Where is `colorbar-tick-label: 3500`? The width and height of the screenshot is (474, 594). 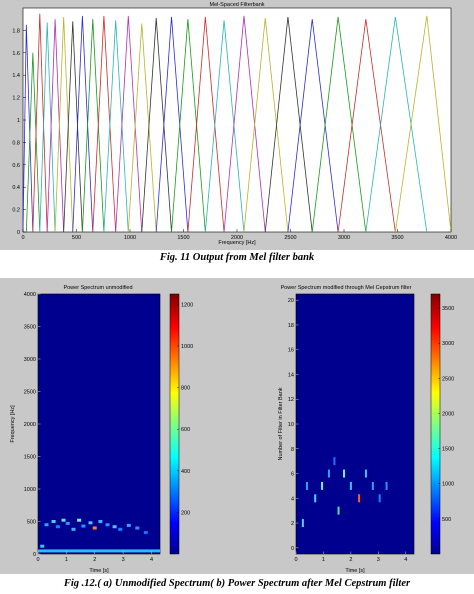
colorbar-tick-label: 3500 is located at coordinates (448, 309).